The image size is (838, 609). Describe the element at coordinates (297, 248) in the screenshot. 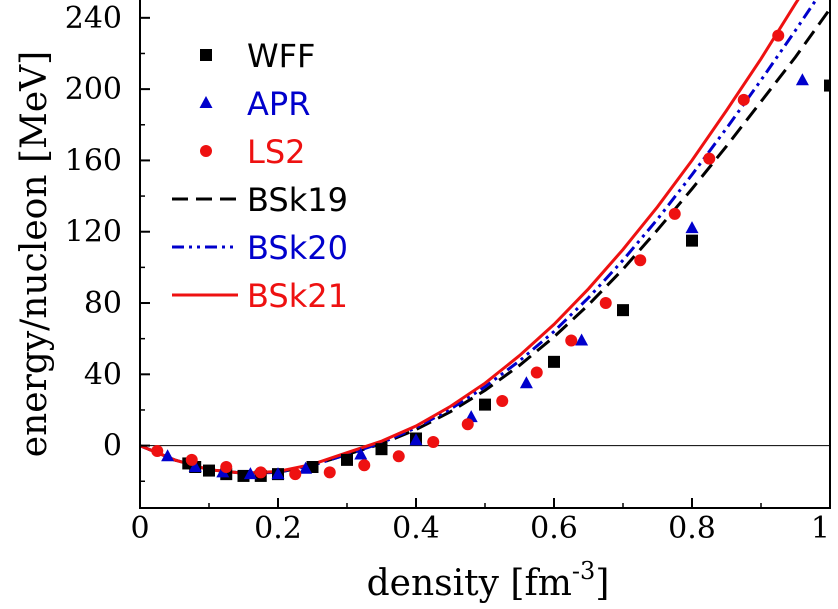

I see `legend-label-bsk20: BSk20` at that location.